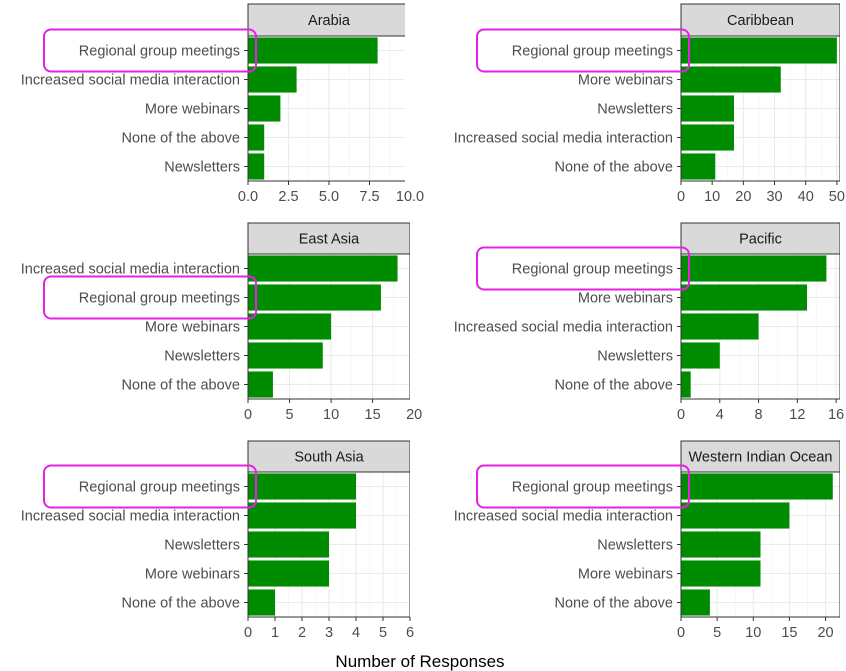 The width and height of the screenshot is (846, 671). What do you see at coordinates (806, 197) in the screenshot?
I see `x-tick-label: 40` at bounding box center [806, 197].